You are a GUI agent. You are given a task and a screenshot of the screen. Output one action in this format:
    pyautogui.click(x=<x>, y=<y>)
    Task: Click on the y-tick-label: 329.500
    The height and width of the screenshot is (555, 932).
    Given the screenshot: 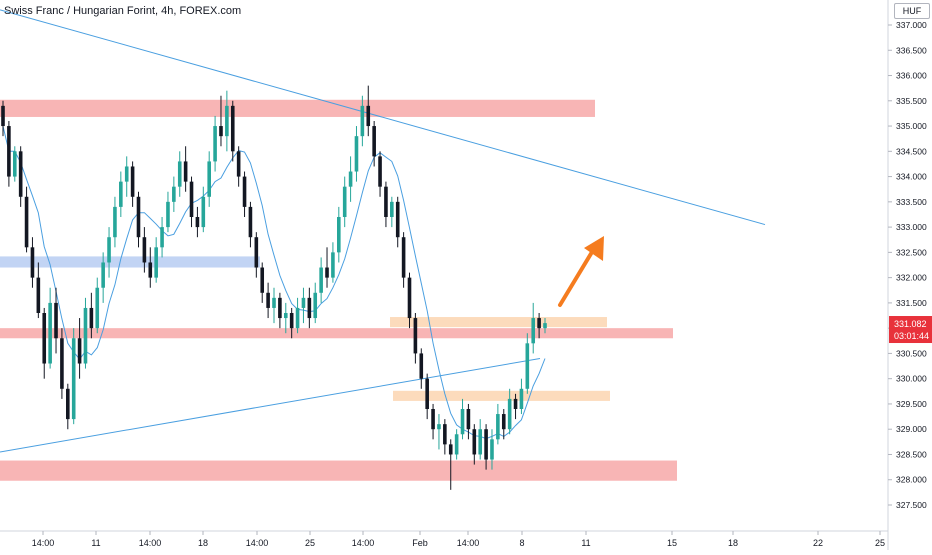 What is the action you would take?
    pyautogui.click(x=911, y=404)
    